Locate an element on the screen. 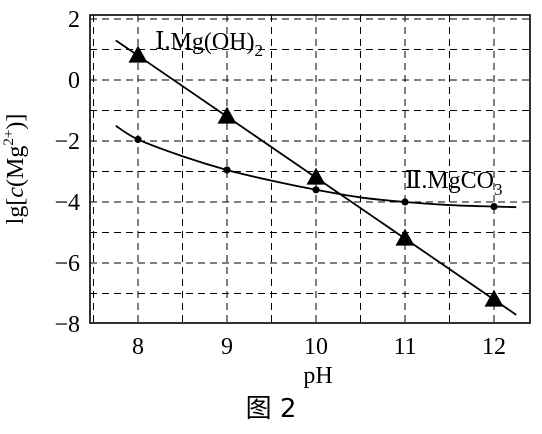 The width and height of the screenshot is (542, 434). x-tick-label: 9 is located at coordinates (227, 347).